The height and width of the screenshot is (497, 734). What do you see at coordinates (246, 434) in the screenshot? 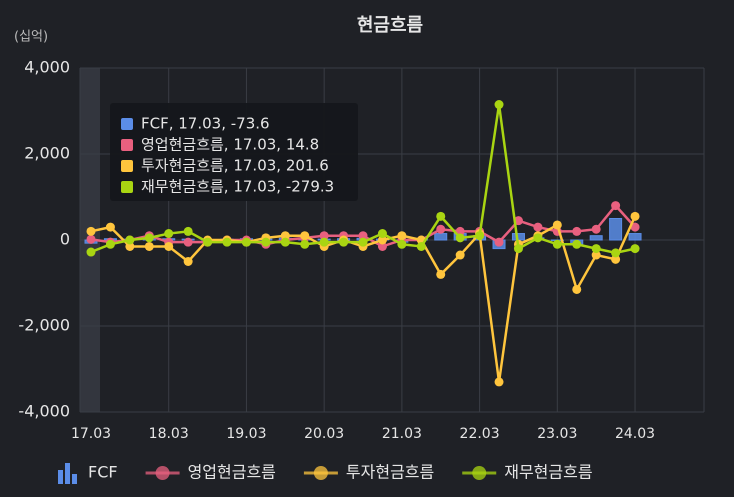
I see `x-tick-label: 19.03` at bounding box center [246, 434].